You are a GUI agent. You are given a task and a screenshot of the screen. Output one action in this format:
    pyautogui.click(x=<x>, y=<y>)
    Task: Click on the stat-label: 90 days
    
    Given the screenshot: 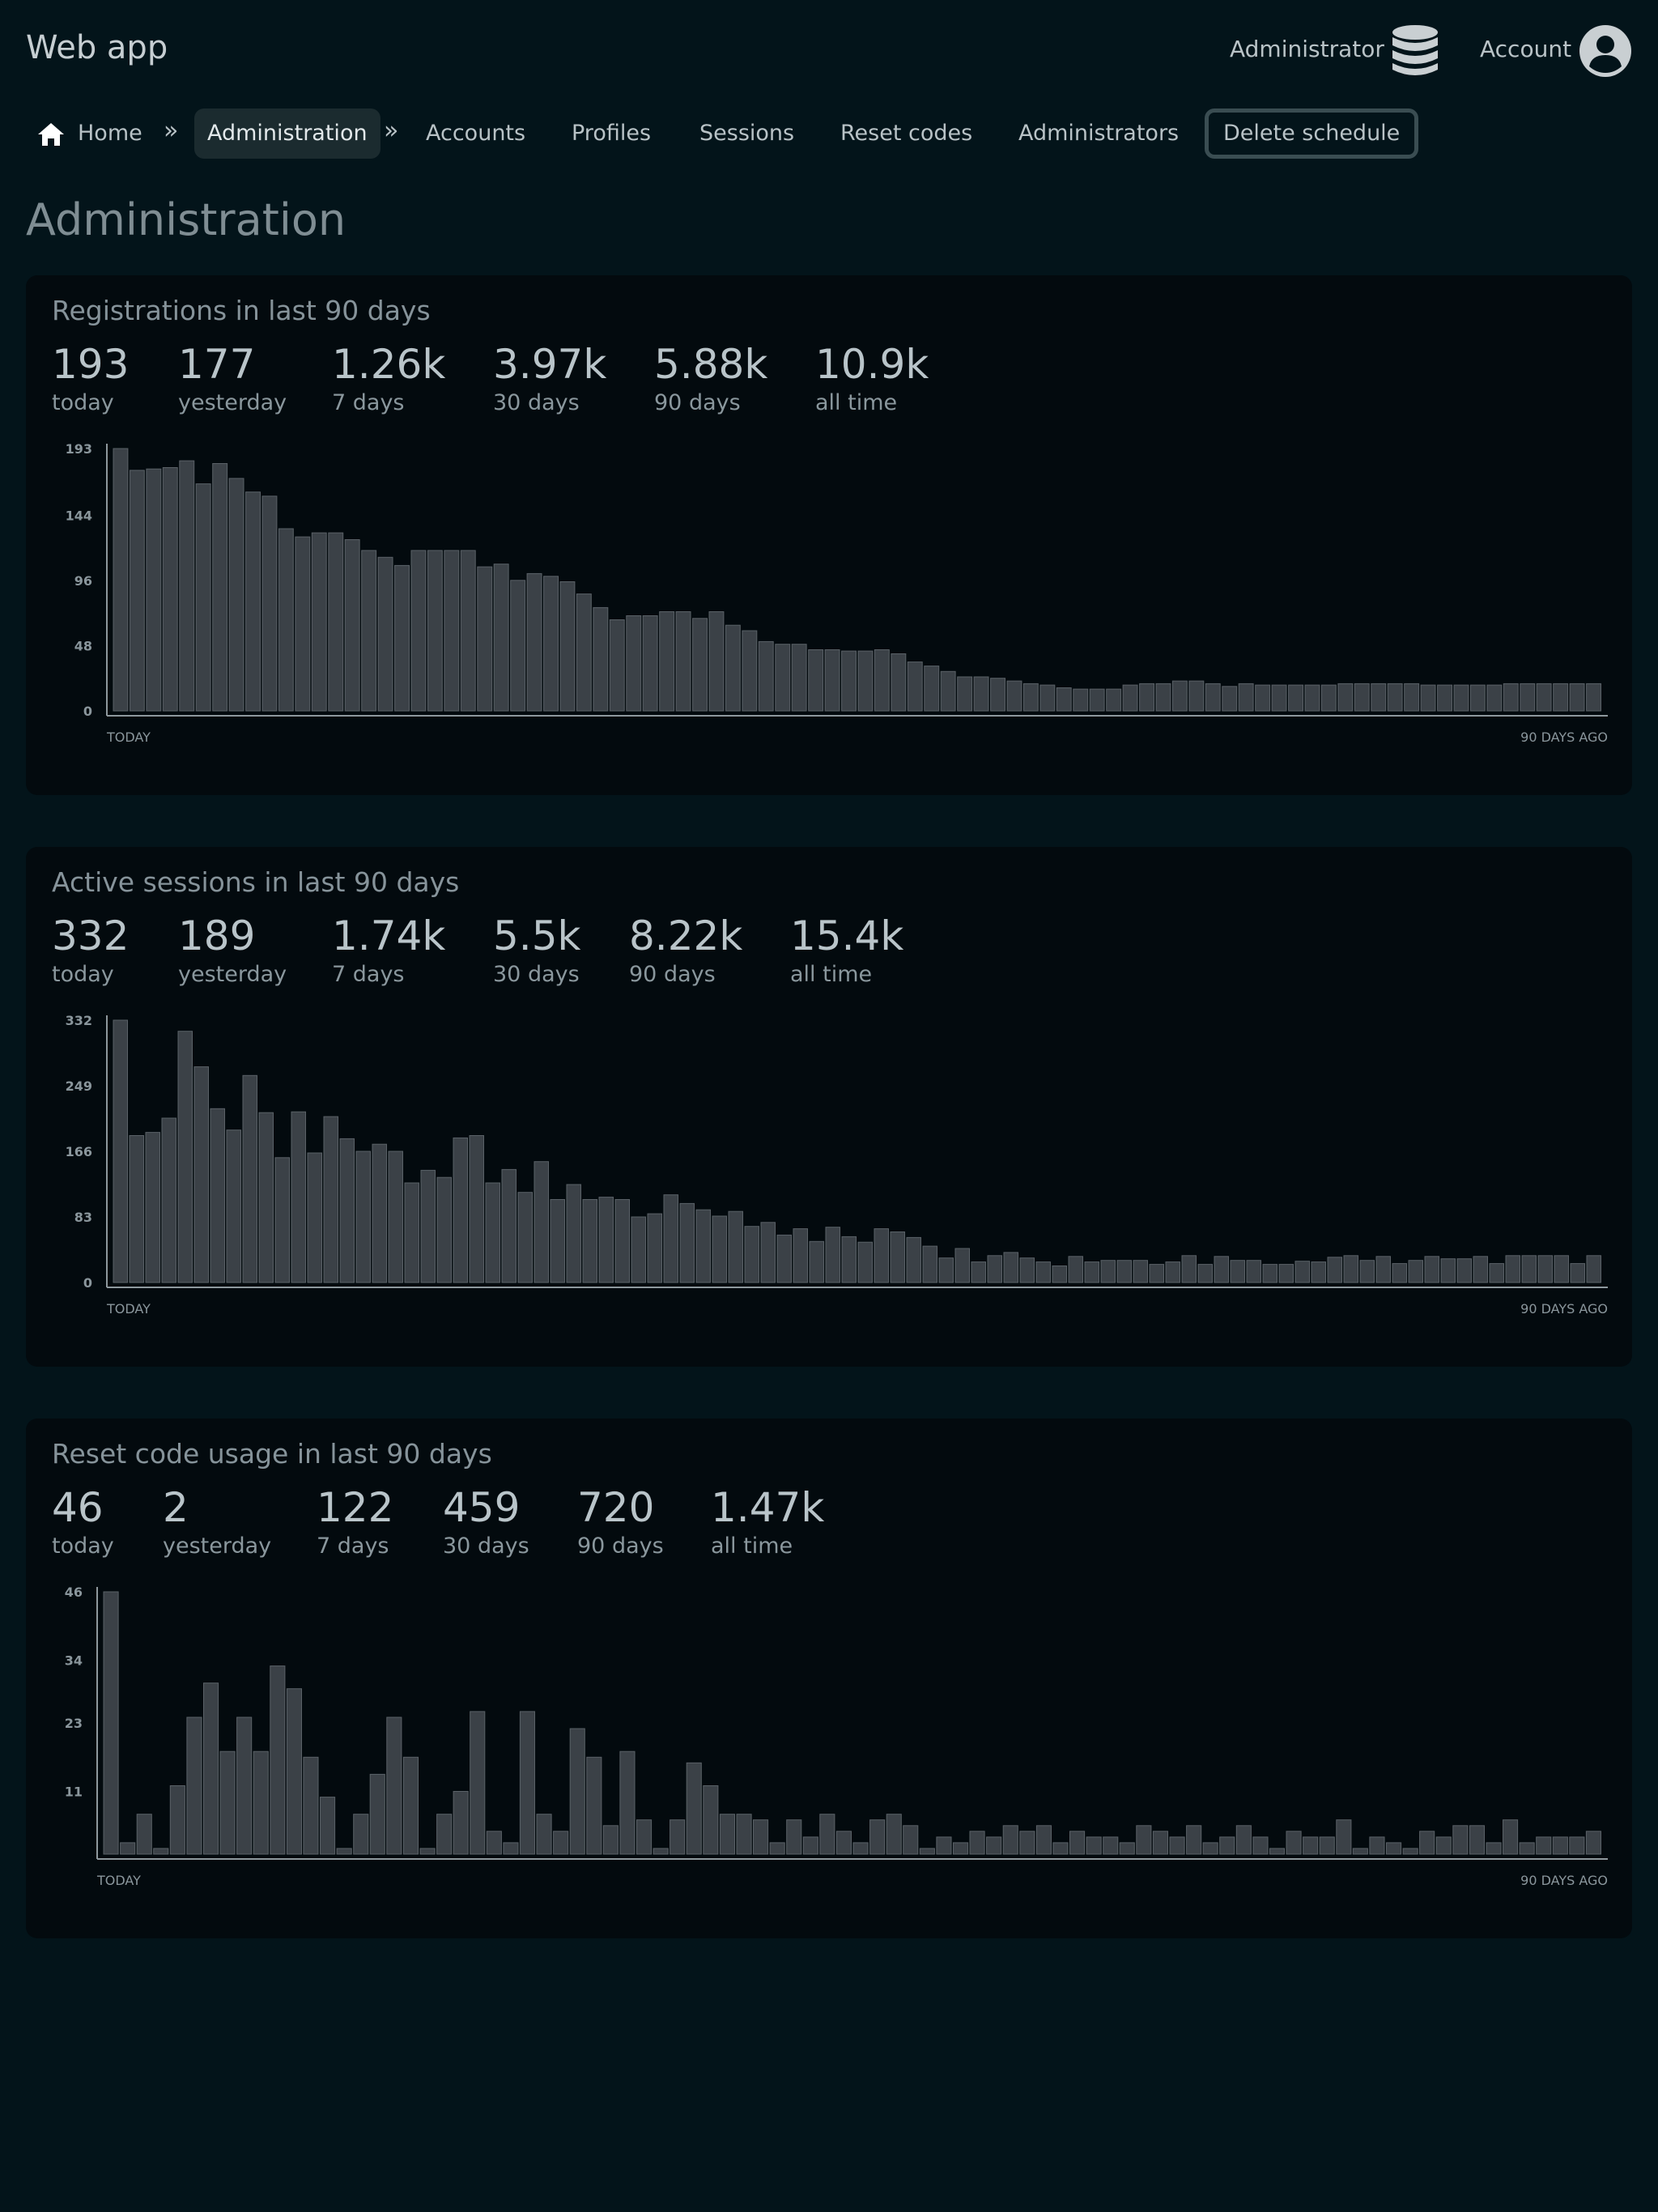 What is the action you would take?
    pyautogui.click(x=697, y=403)
    